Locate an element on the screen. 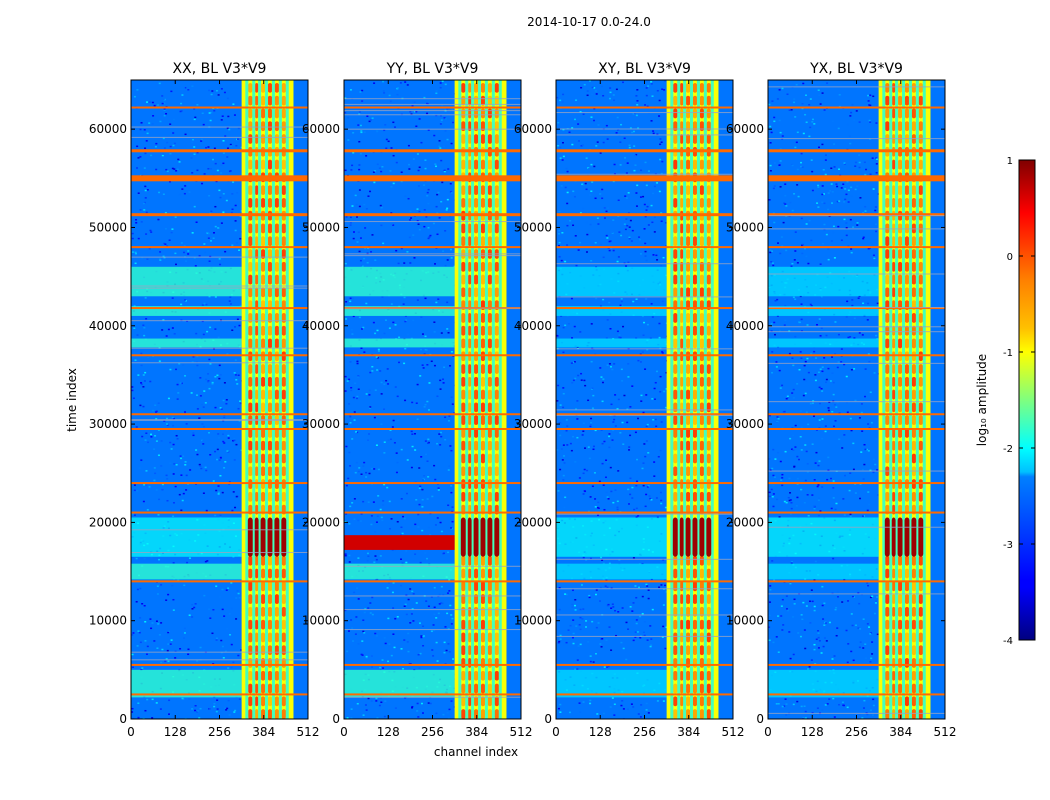 The height and width of the screenshot is (800, 1050). figure-title: 2014-10-17 0.0-24.0 is located at coordinates (589, 22).